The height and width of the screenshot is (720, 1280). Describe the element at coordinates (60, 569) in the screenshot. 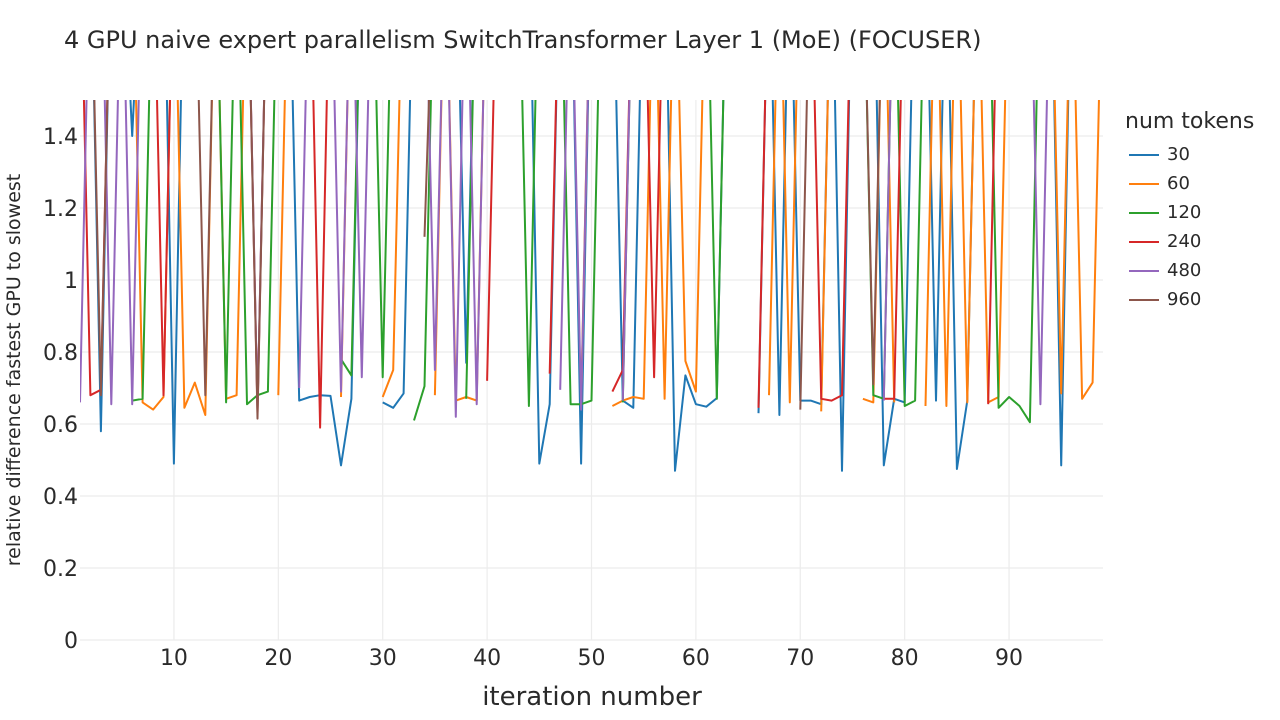

I see `y-tick-label: 0.2` at that location.